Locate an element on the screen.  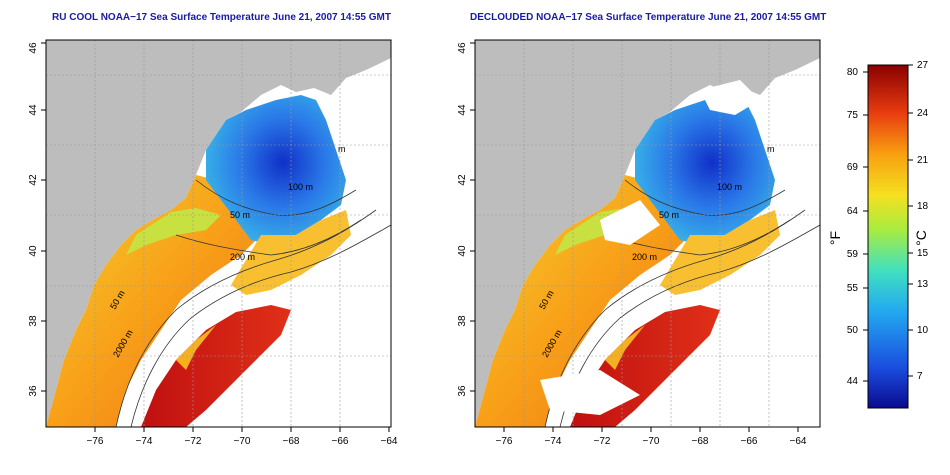
colorbar-c-tick: 21 is located at coordinates (923, 160).